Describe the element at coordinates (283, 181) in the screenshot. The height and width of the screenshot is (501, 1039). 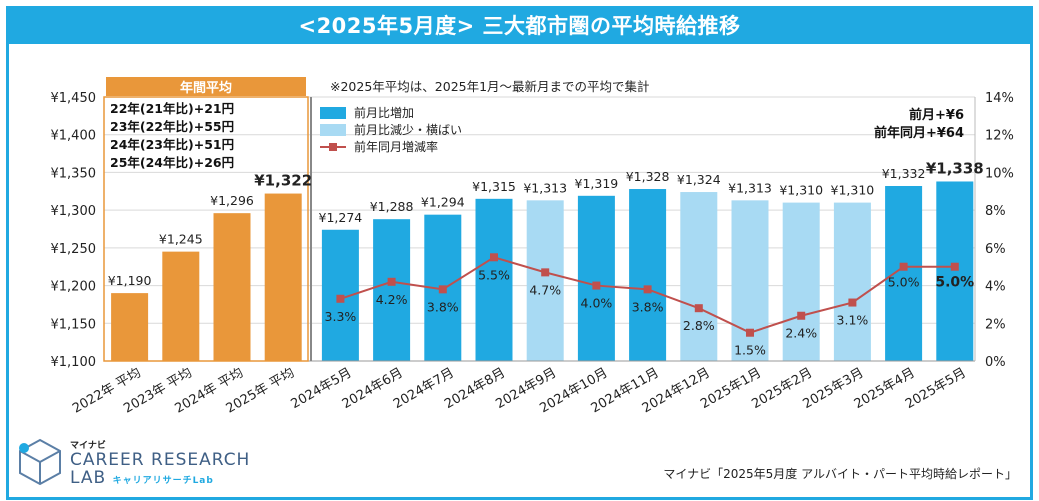
I see `bar-value-label: ¥1,322` at that location.